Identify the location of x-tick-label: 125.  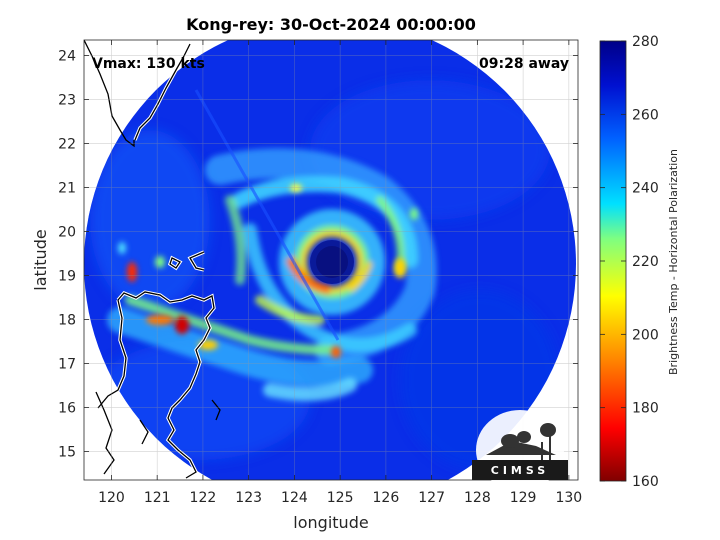
(340, 498).